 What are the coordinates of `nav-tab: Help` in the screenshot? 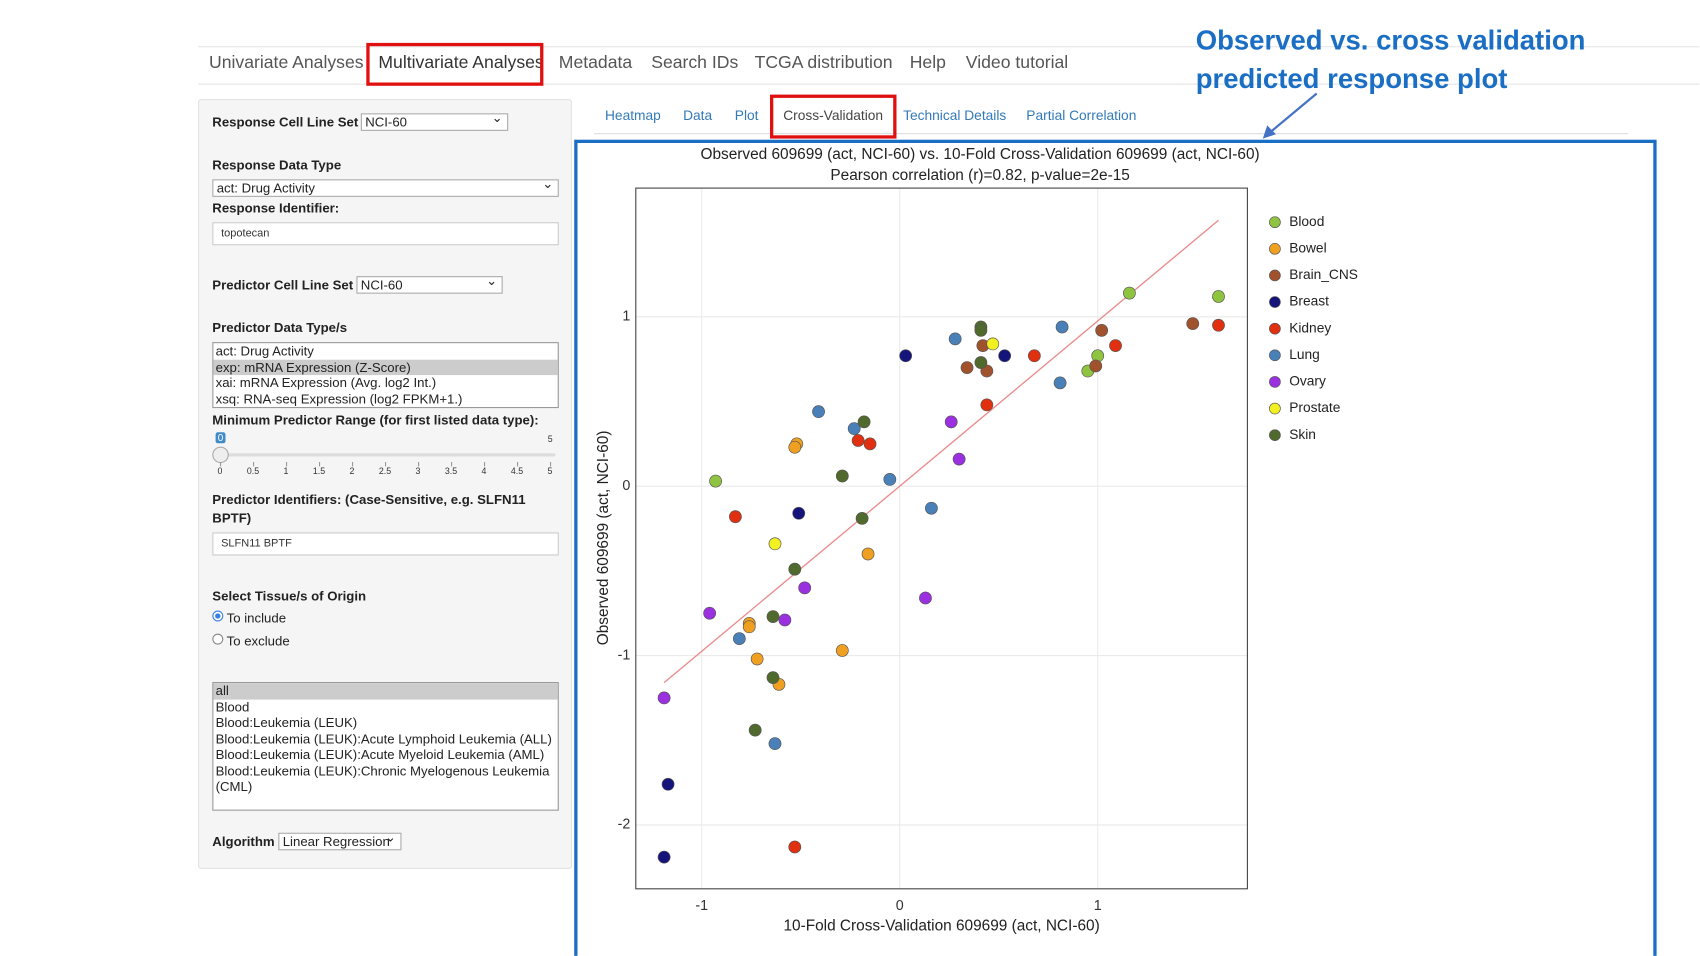 It's located at (927, 63).